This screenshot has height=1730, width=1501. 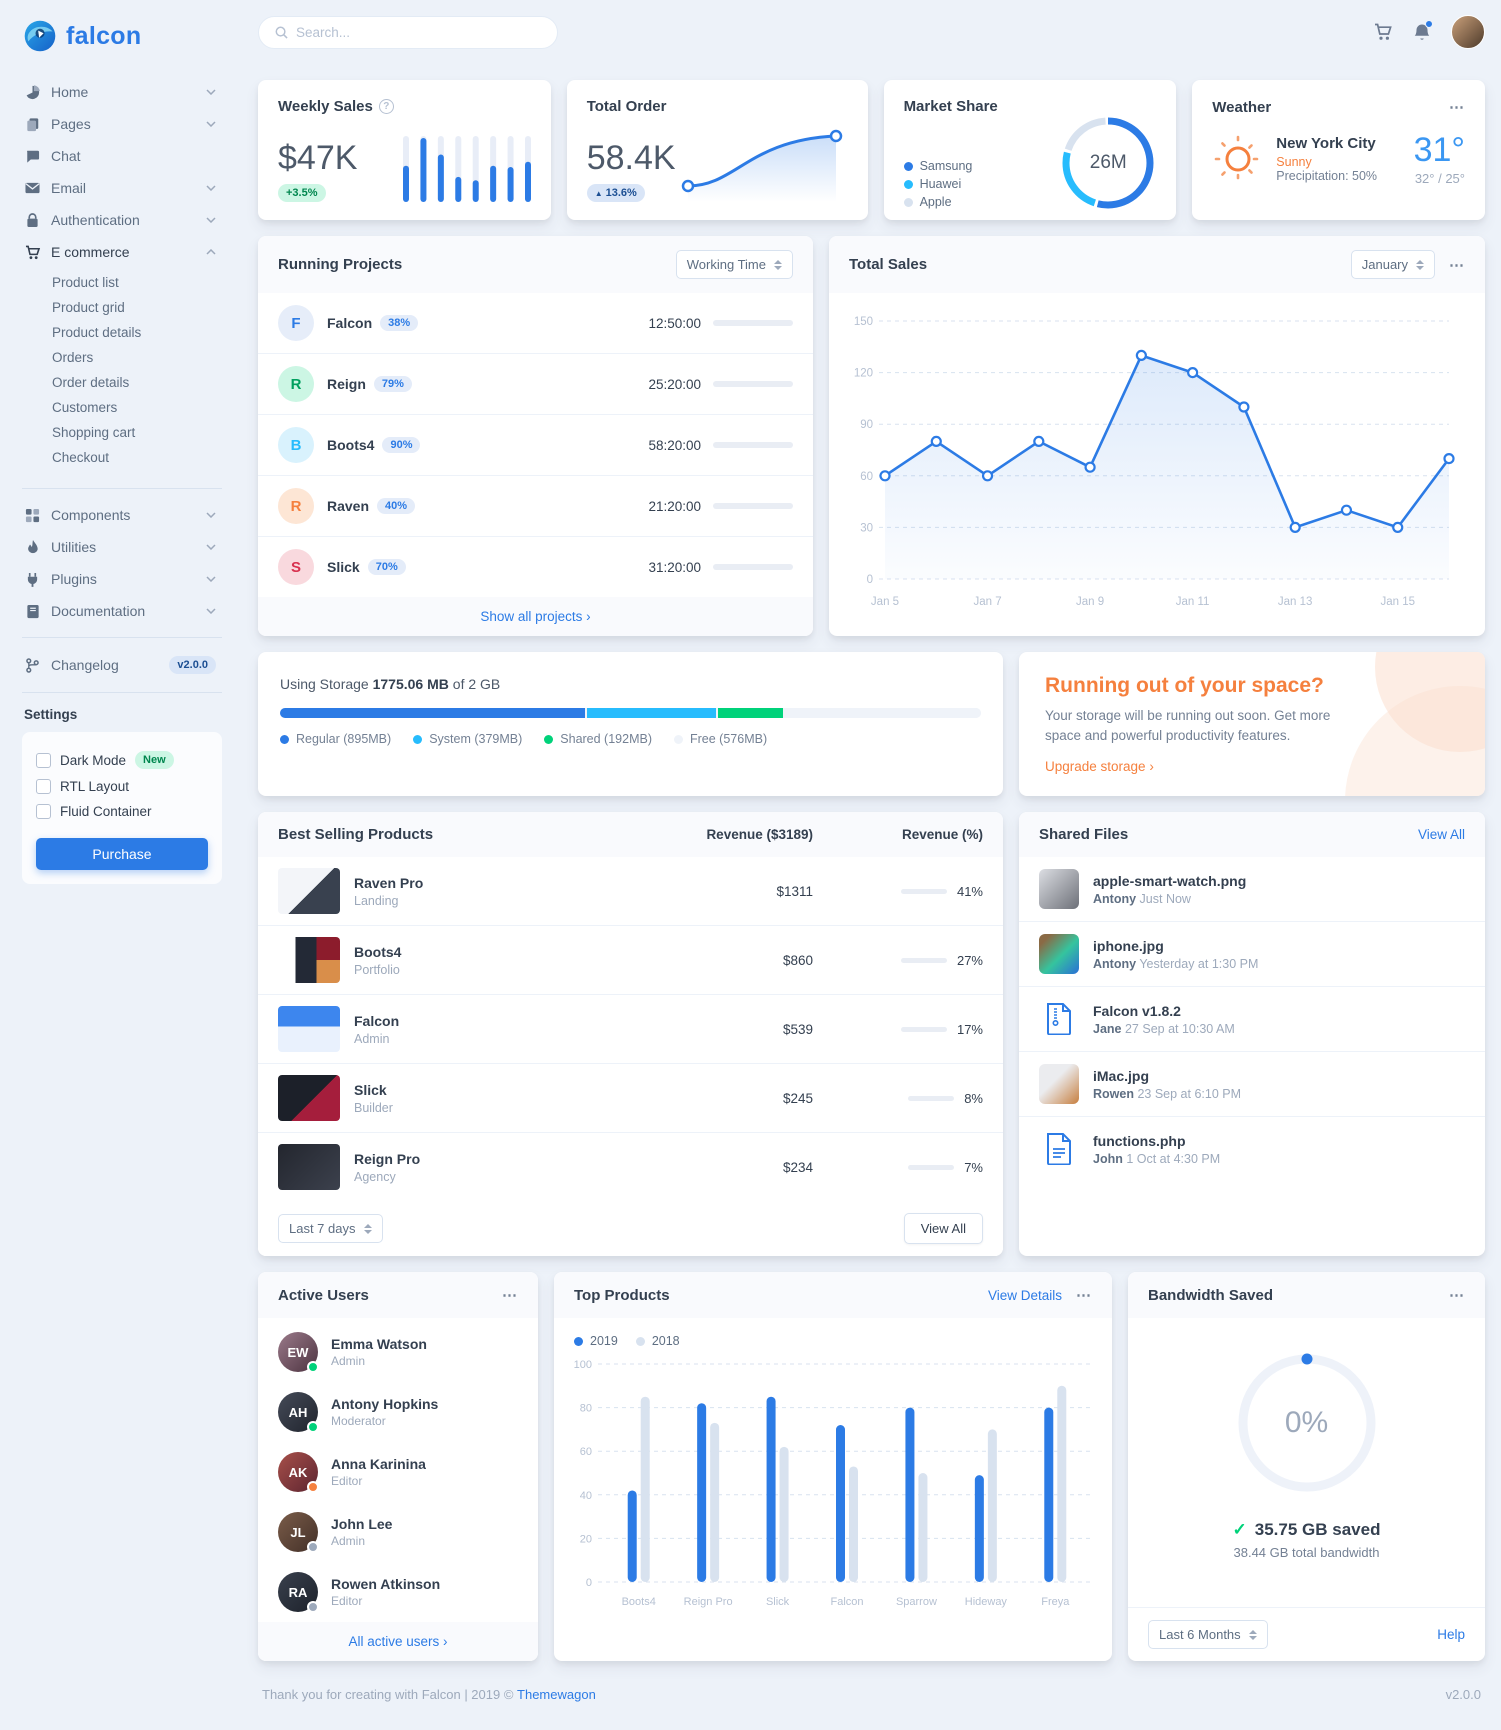 What do you see at coordinates (122, 156) in the screenshot?
I see `sidebar-item-chat: Chat` at bounding box center [122, 156].